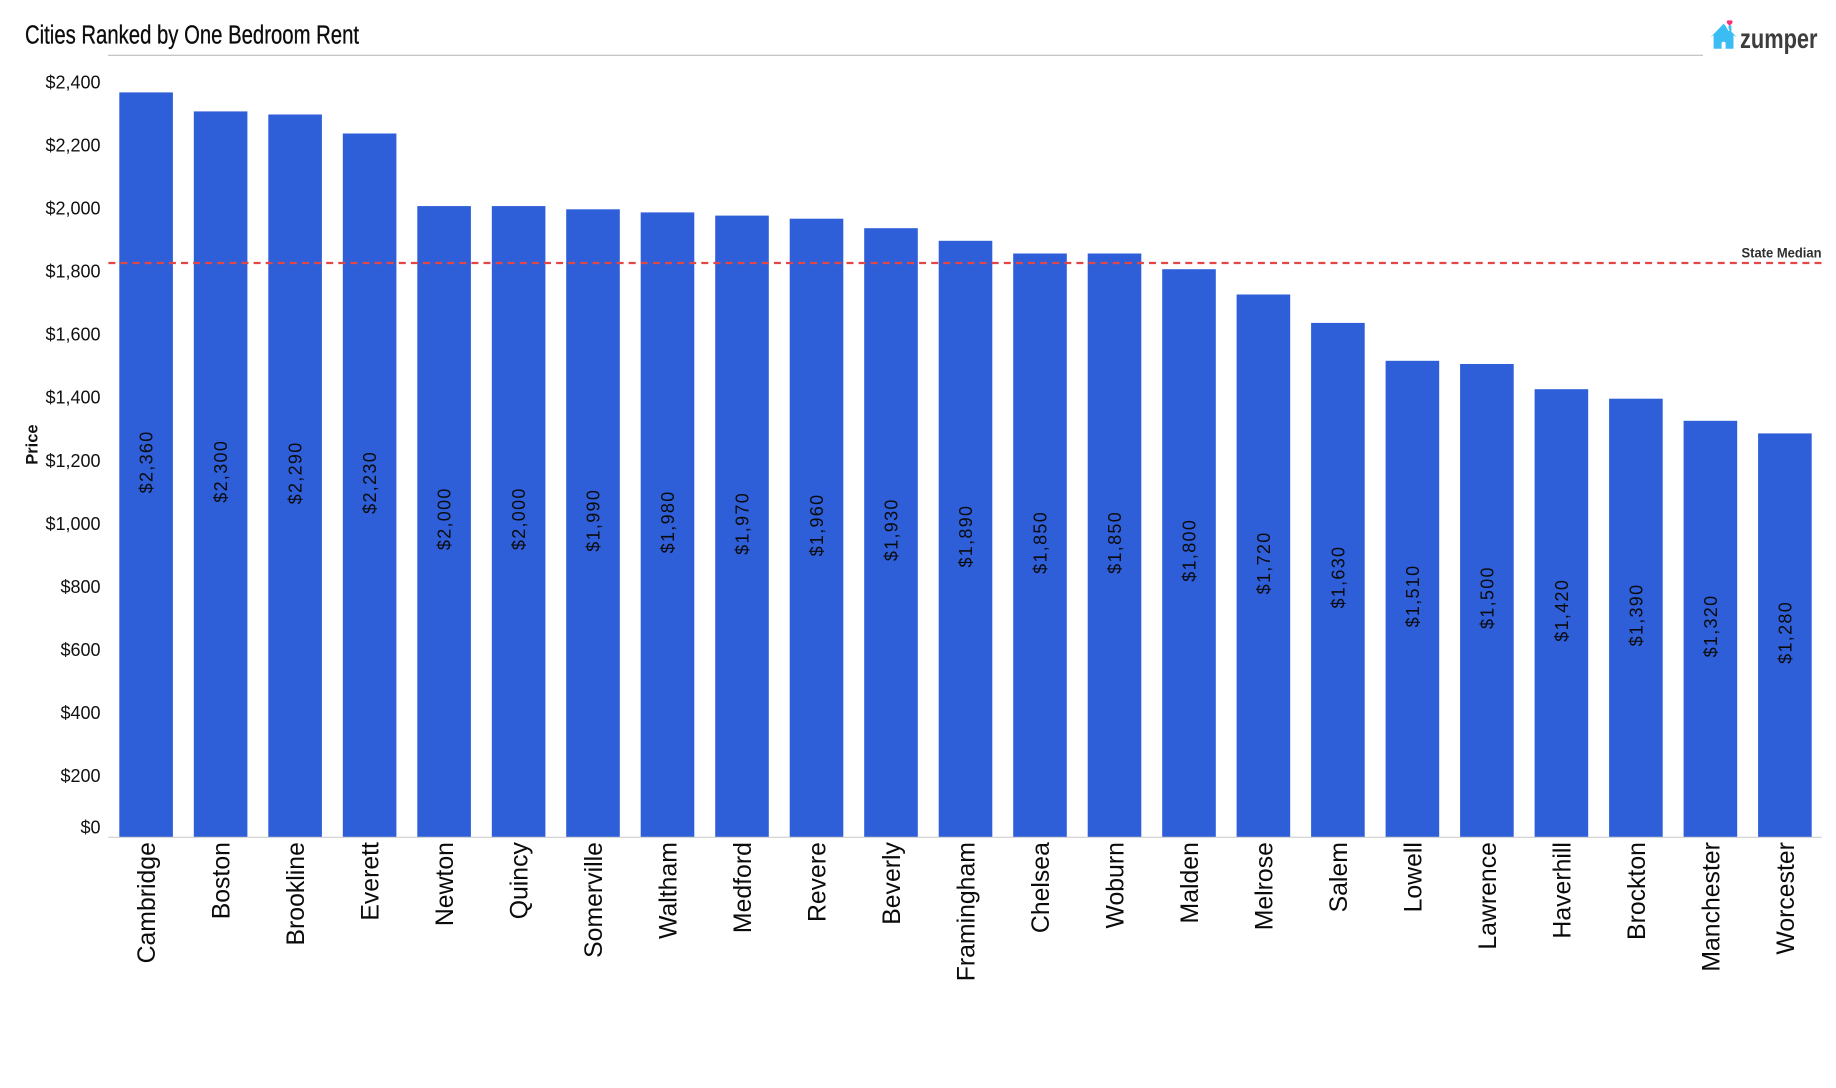  What do you see at coordinates (967, 911) in the screenshot?
I see `svg-text: Framingham` at bounding box center [967, 911].